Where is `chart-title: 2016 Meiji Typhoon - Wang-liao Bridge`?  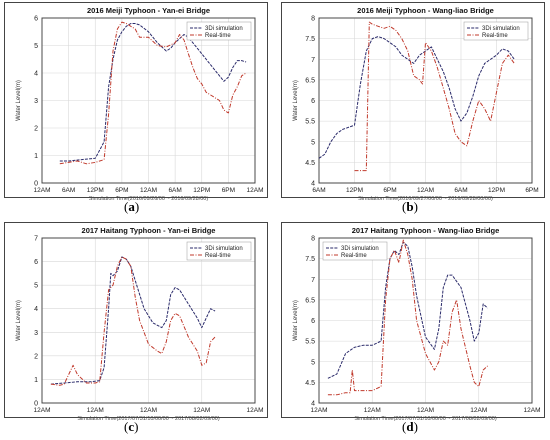 chart-title: 2016 Meiji Typhoon - Wang-liao Bridge is located at coordinates (425, 10).